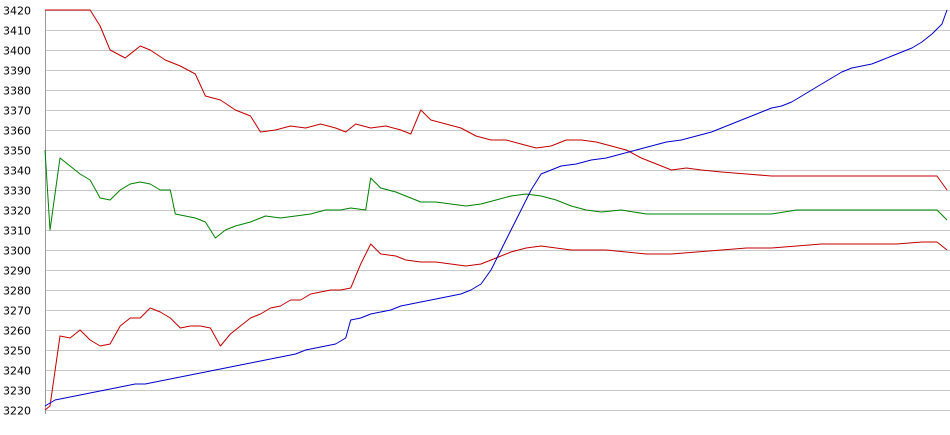 The height and width of the screenshot is (435, 950). Describe the element at coordinates (17, 291) in the screenshot. I see `y-tick-label: 3280` at that location.